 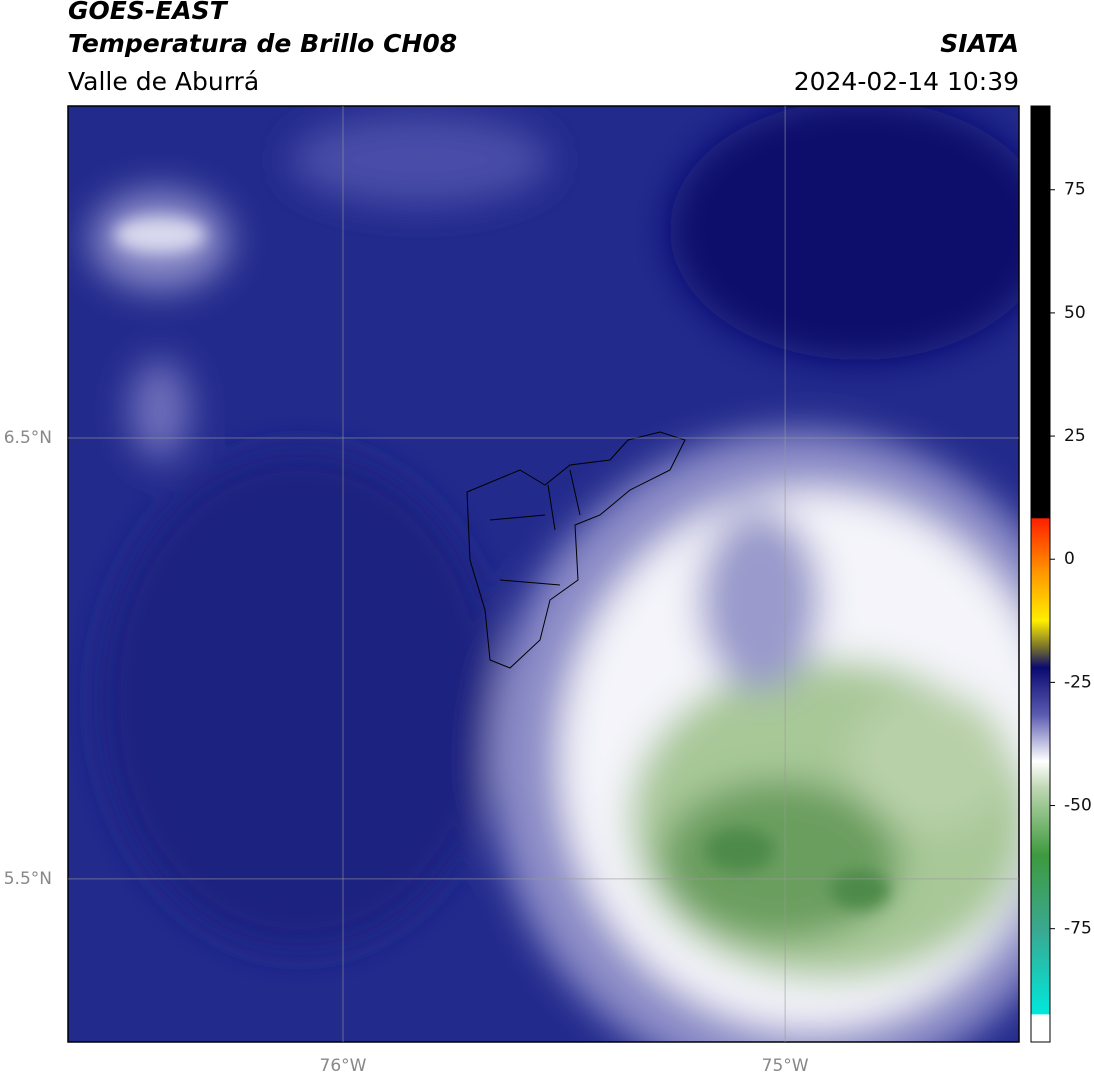 I want to click on source: SIATA, so click(x=979, y=43).